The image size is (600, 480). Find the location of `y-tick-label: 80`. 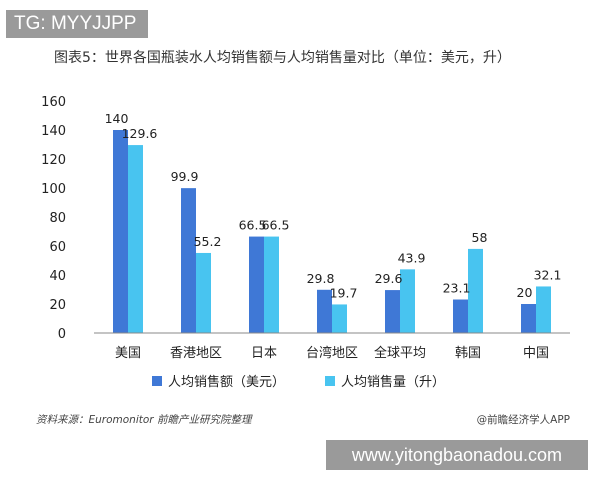

y-tick-label: 80 is located at coordinates (57, 218).